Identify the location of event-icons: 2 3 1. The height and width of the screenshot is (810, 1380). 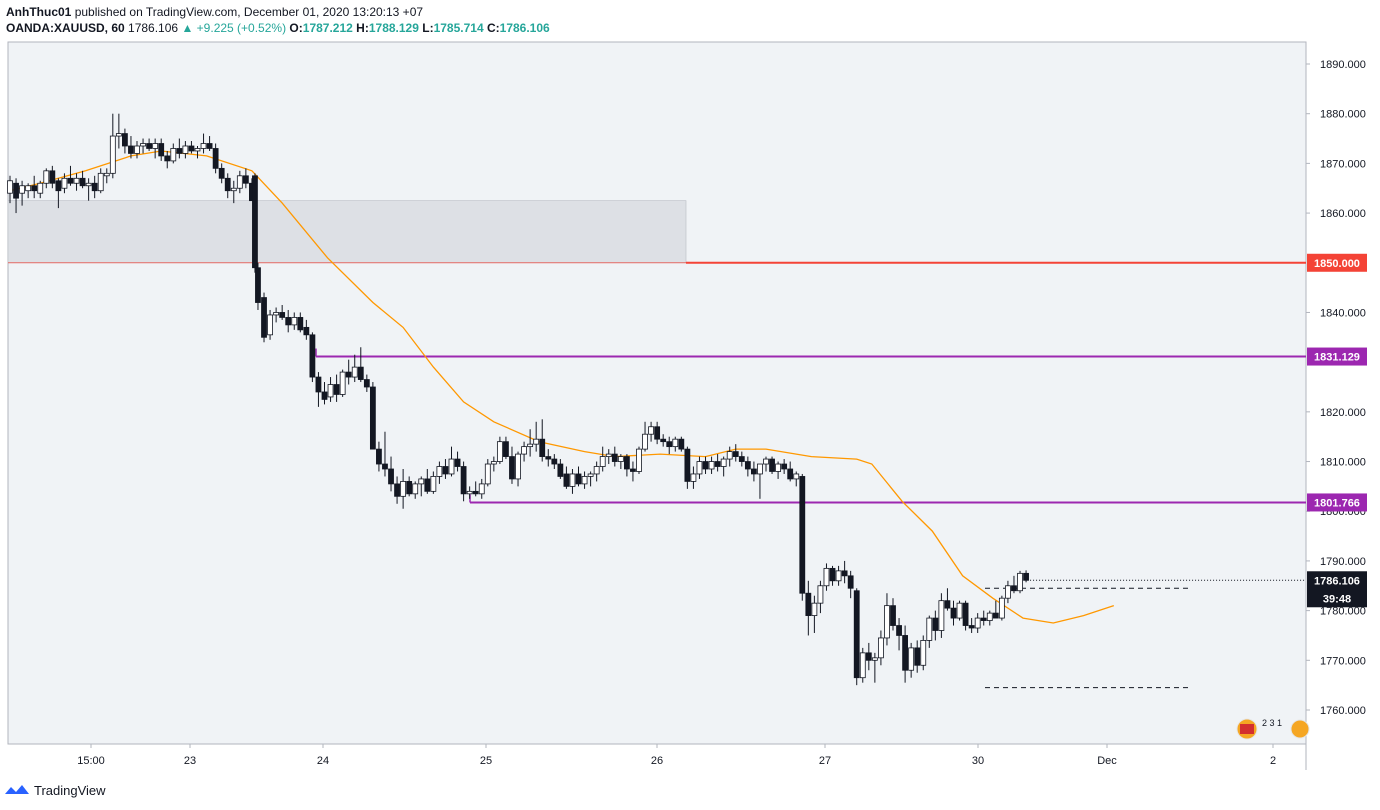
(1273, 729).